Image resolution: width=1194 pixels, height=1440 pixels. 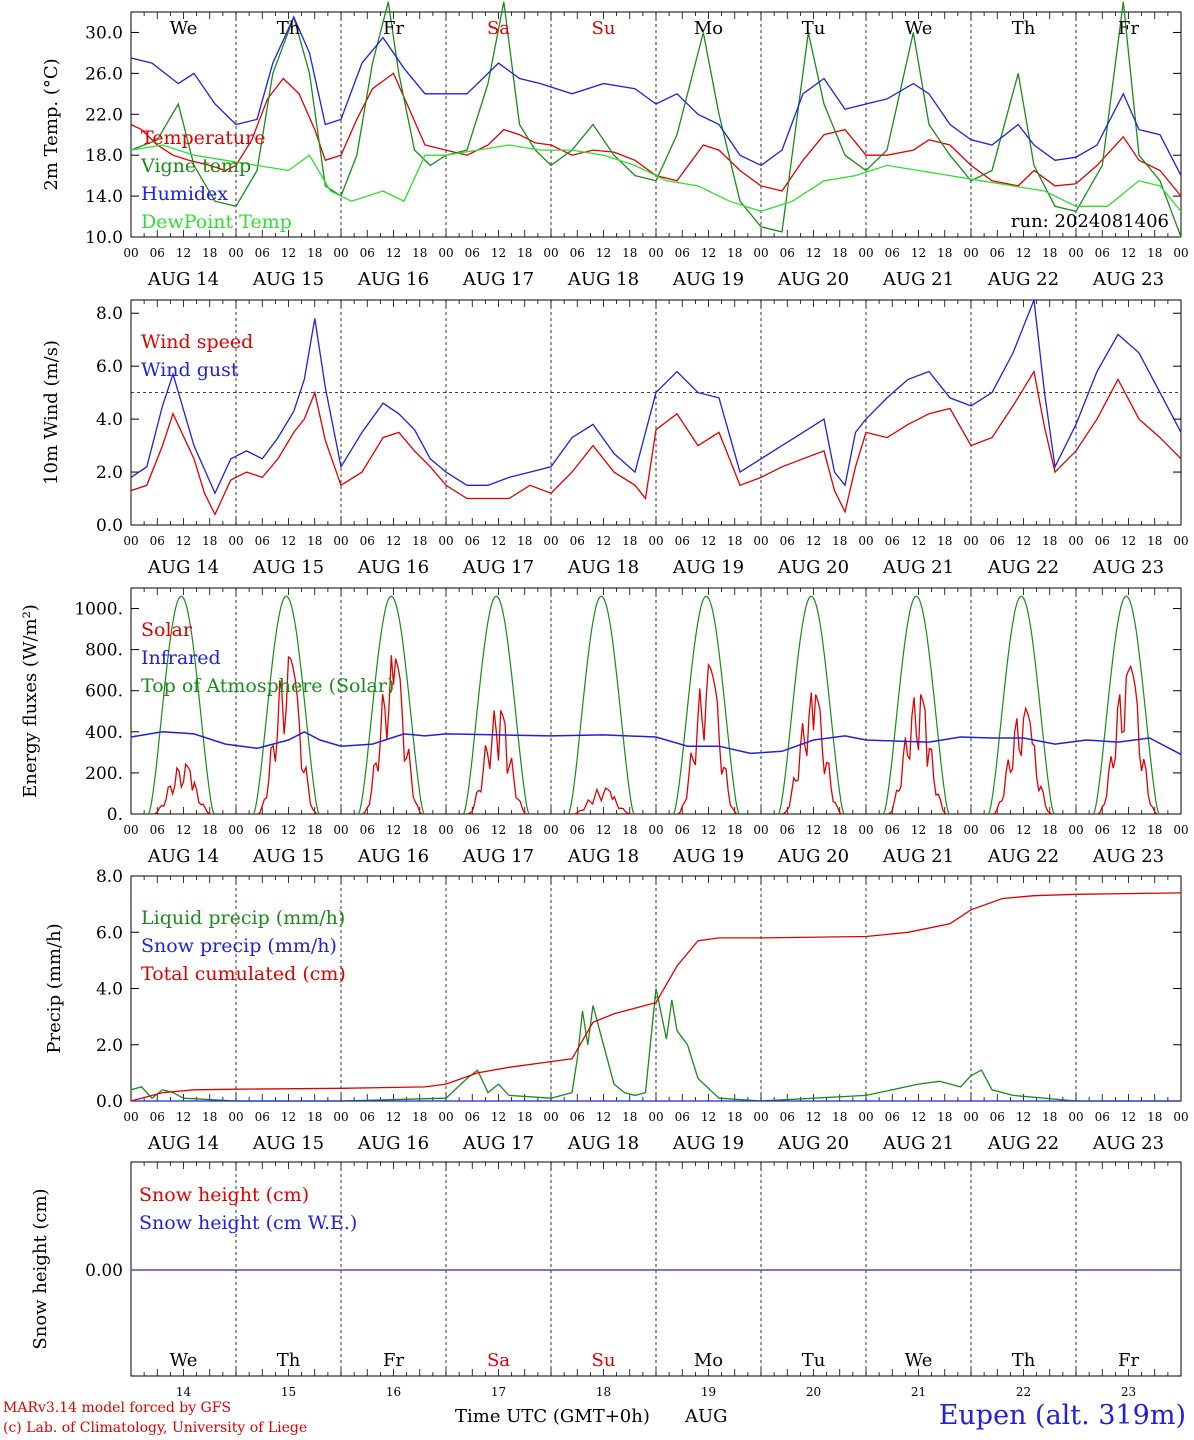 I want to click on y-tick-label: 0.0, so click(x=109, y=1102).